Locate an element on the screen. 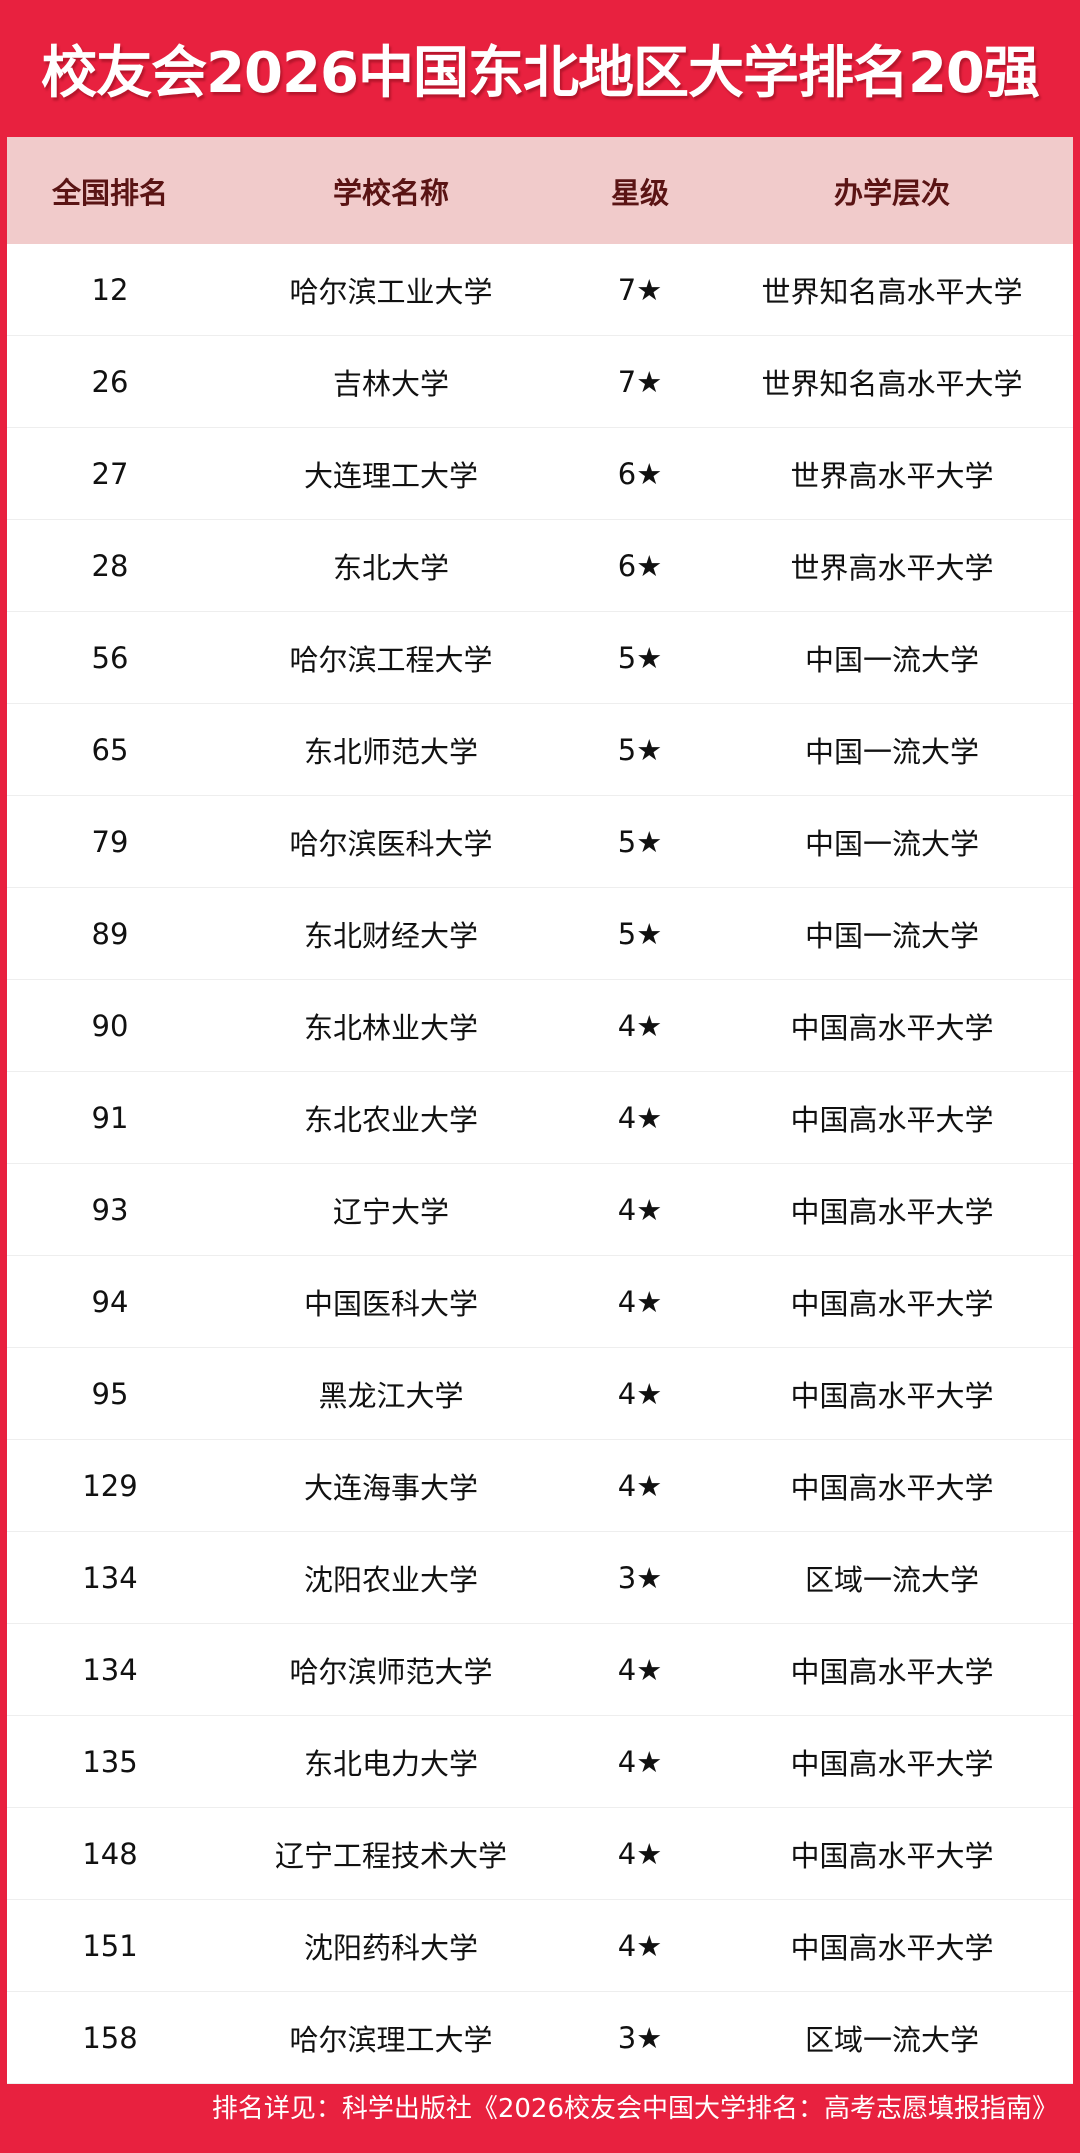 The image size is (1080, 2153). rank-cell: 148 is located at coordinates (110, 1853).